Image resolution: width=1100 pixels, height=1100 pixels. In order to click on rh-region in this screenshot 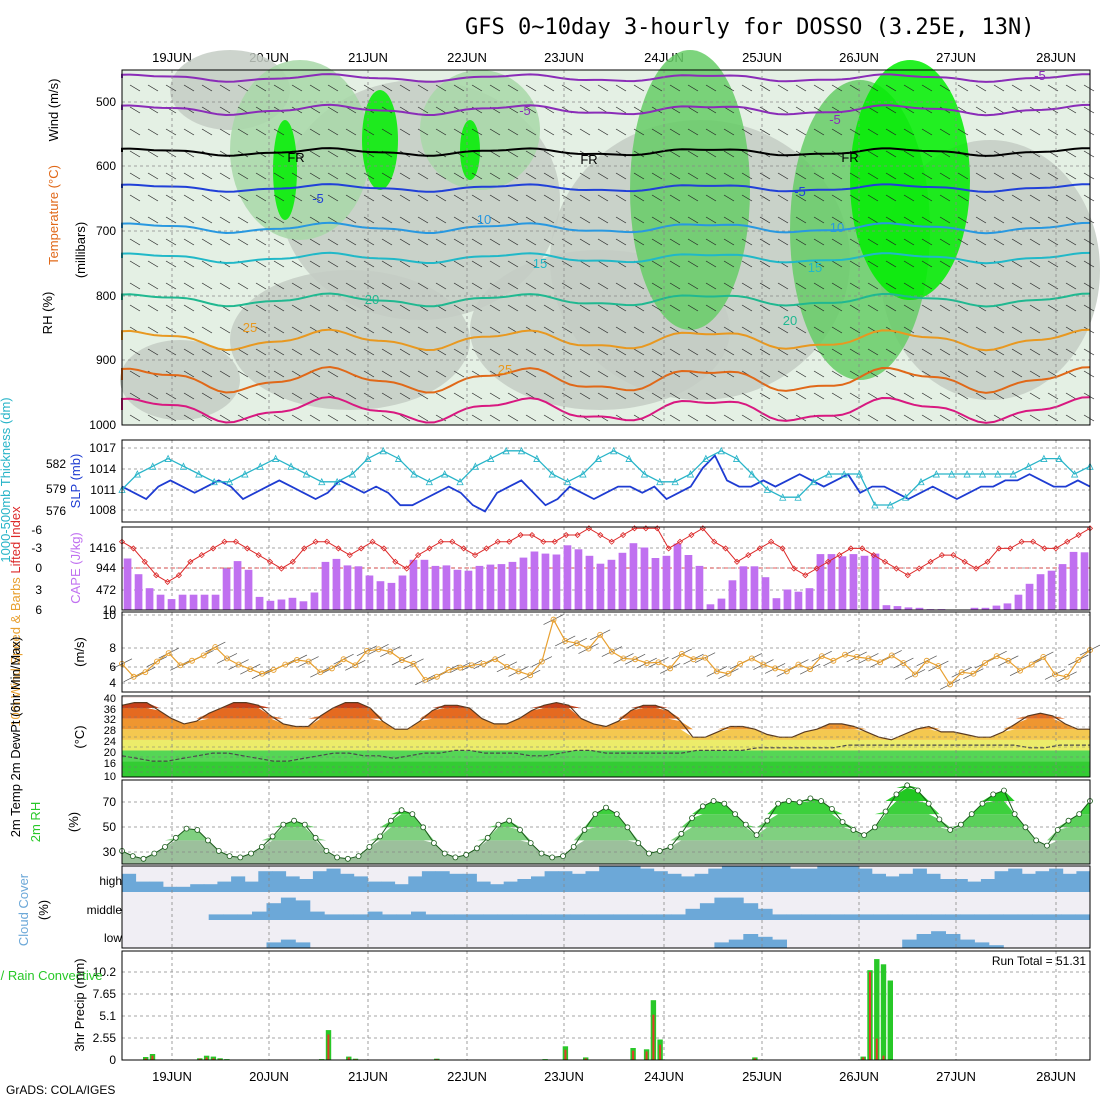, I will do `click(690, 190)`.